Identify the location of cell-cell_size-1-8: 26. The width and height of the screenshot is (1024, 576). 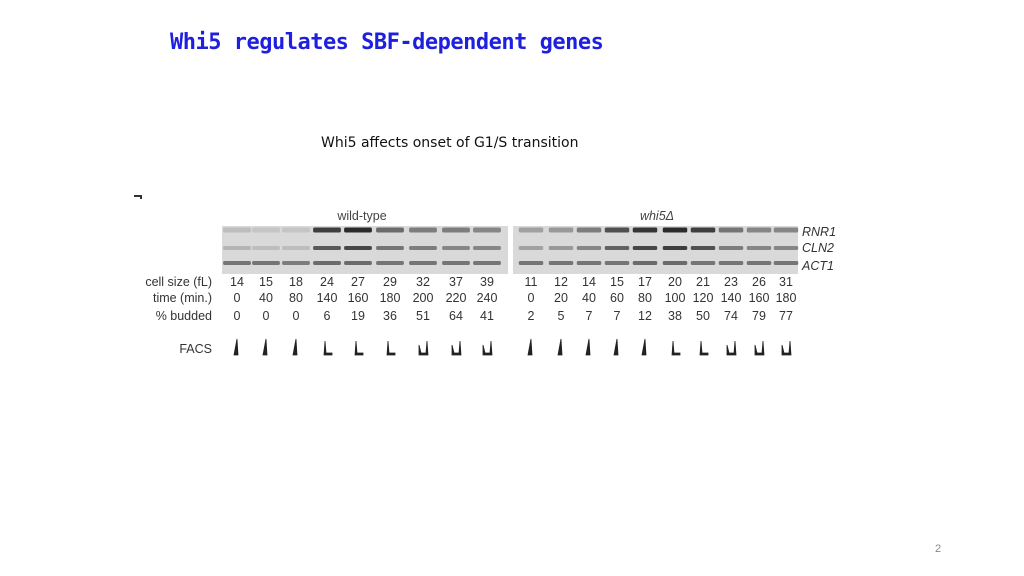
(759, 282).